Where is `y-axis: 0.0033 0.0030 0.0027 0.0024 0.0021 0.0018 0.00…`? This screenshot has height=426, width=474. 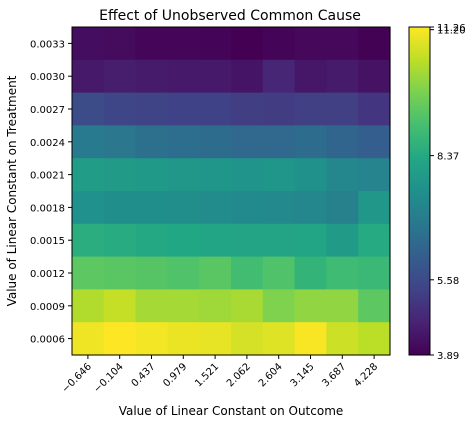
y-axis: 0.0033 0.0030 0.0027 0.0024 0.0021 0.0018 0.00… is located at coordinates (51, 192).